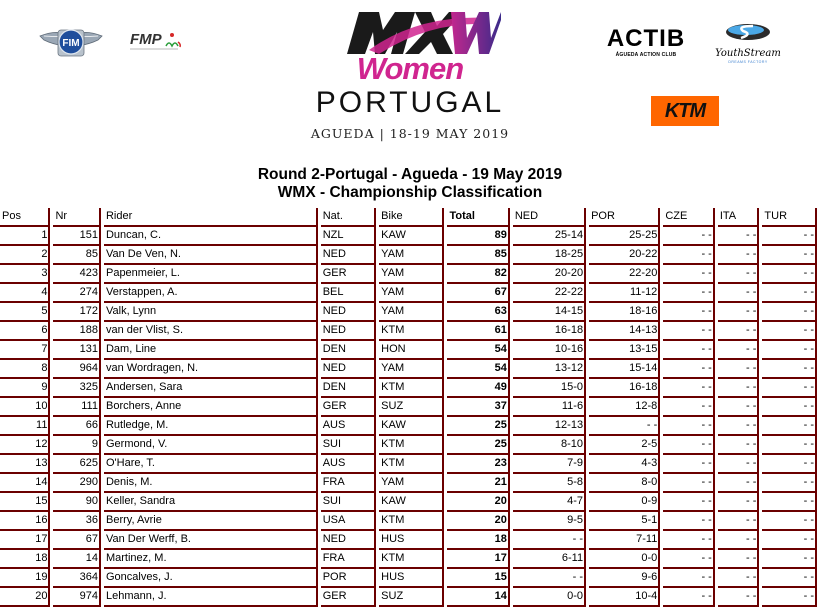 Image resolution: width=820 pixels, height=607 pixels. What do you see at coordinates (748, 43) in the screenshot?
I see `youthstream-logo: YouthStream DREAMS FACTORY` at bounding box center [748, 43].